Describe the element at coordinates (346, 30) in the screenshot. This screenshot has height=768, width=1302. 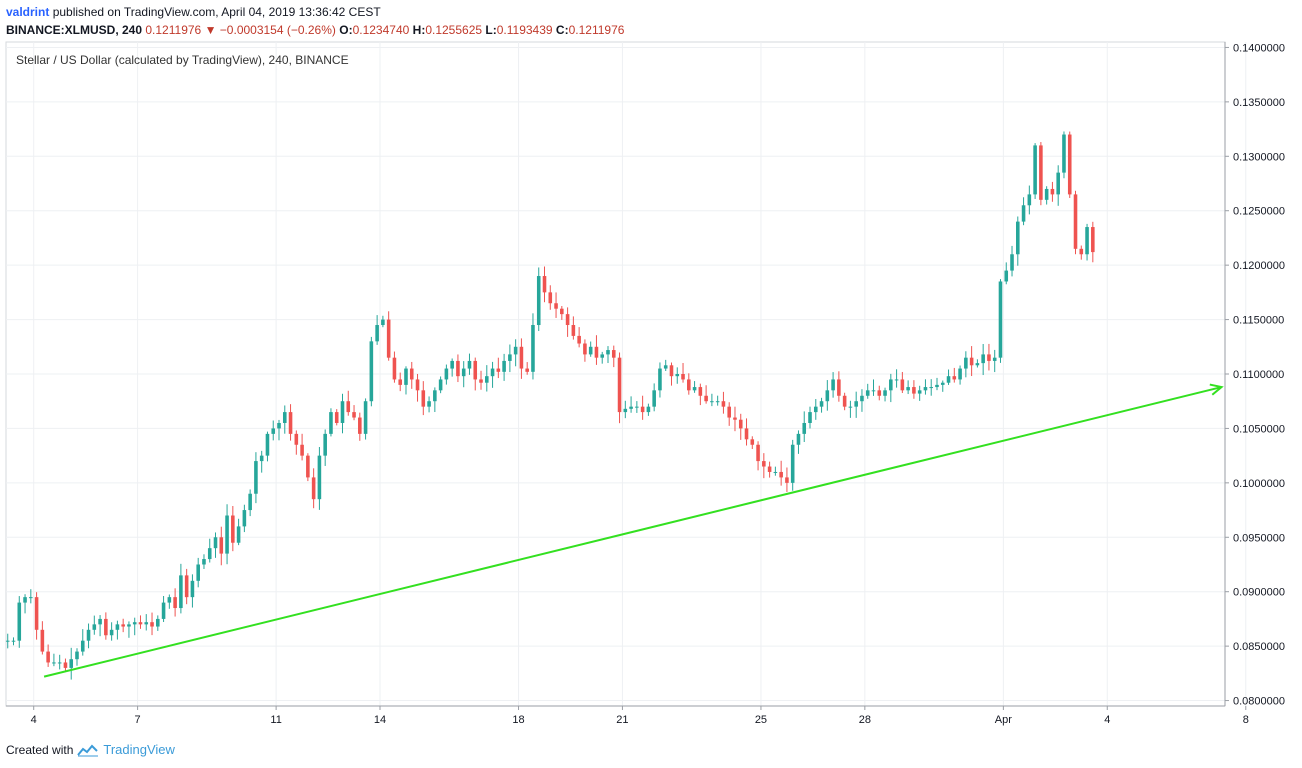
I see `open-label: O:` at that location.